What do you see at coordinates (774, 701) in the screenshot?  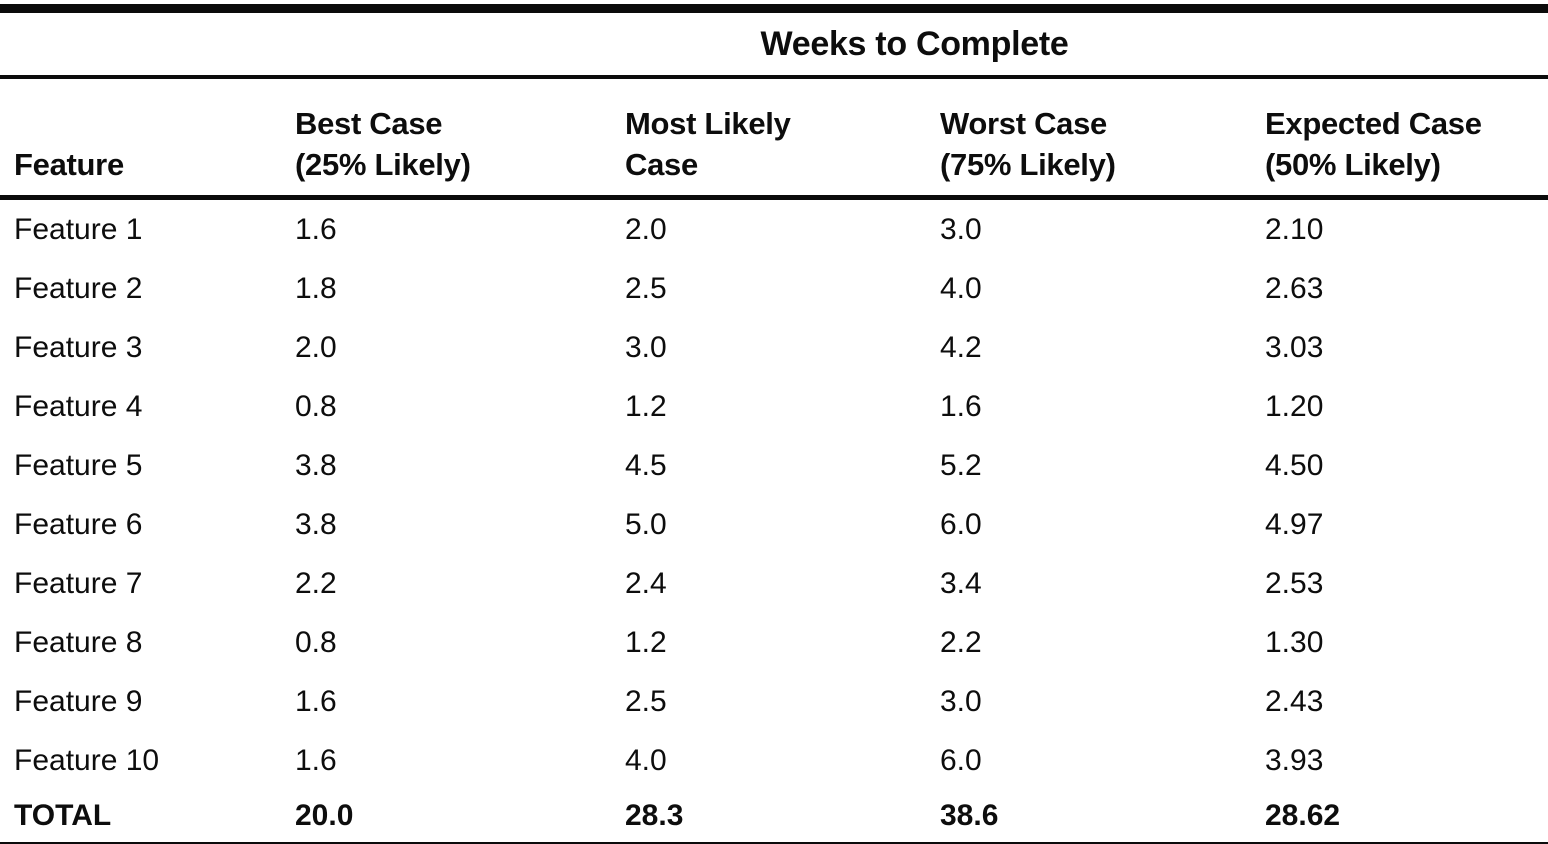 I see `table-row: Feature 9 1.6 2.5 3.0 2.43` at bounding box center [774, 701].